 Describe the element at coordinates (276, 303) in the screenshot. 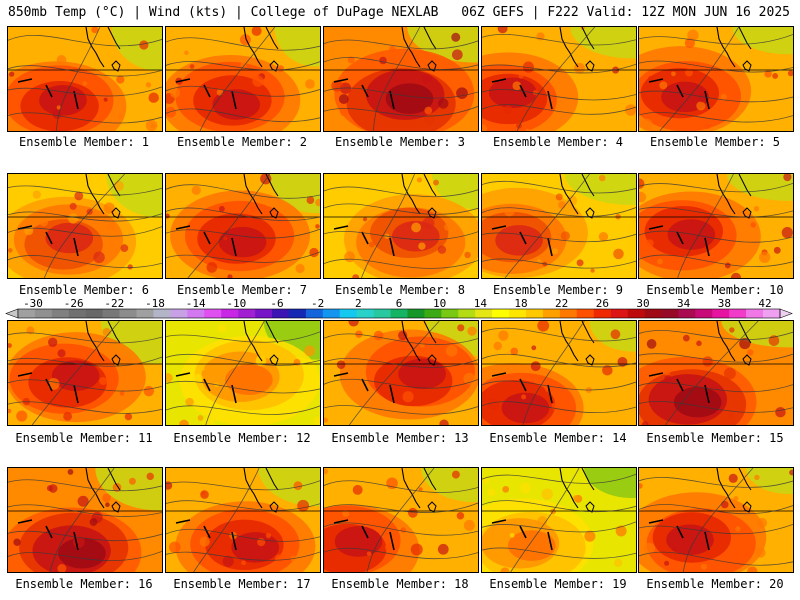

I see `colorbar-tick-label: -6` at that location.